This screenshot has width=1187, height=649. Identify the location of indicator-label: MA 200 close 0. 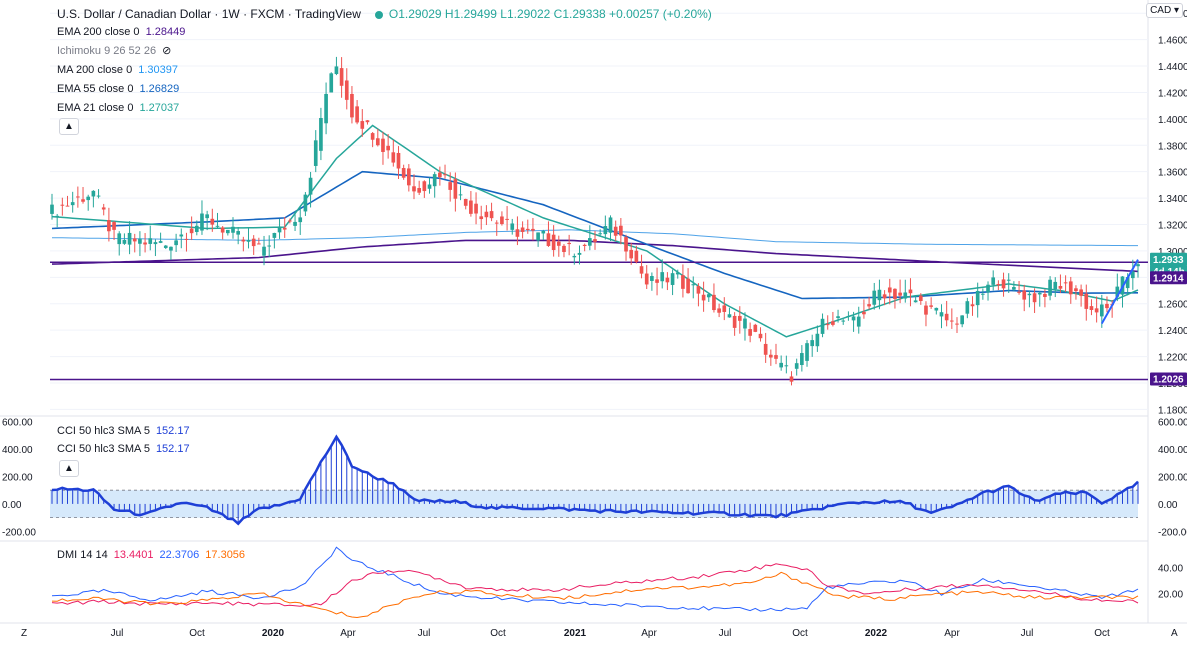
(95, 70).